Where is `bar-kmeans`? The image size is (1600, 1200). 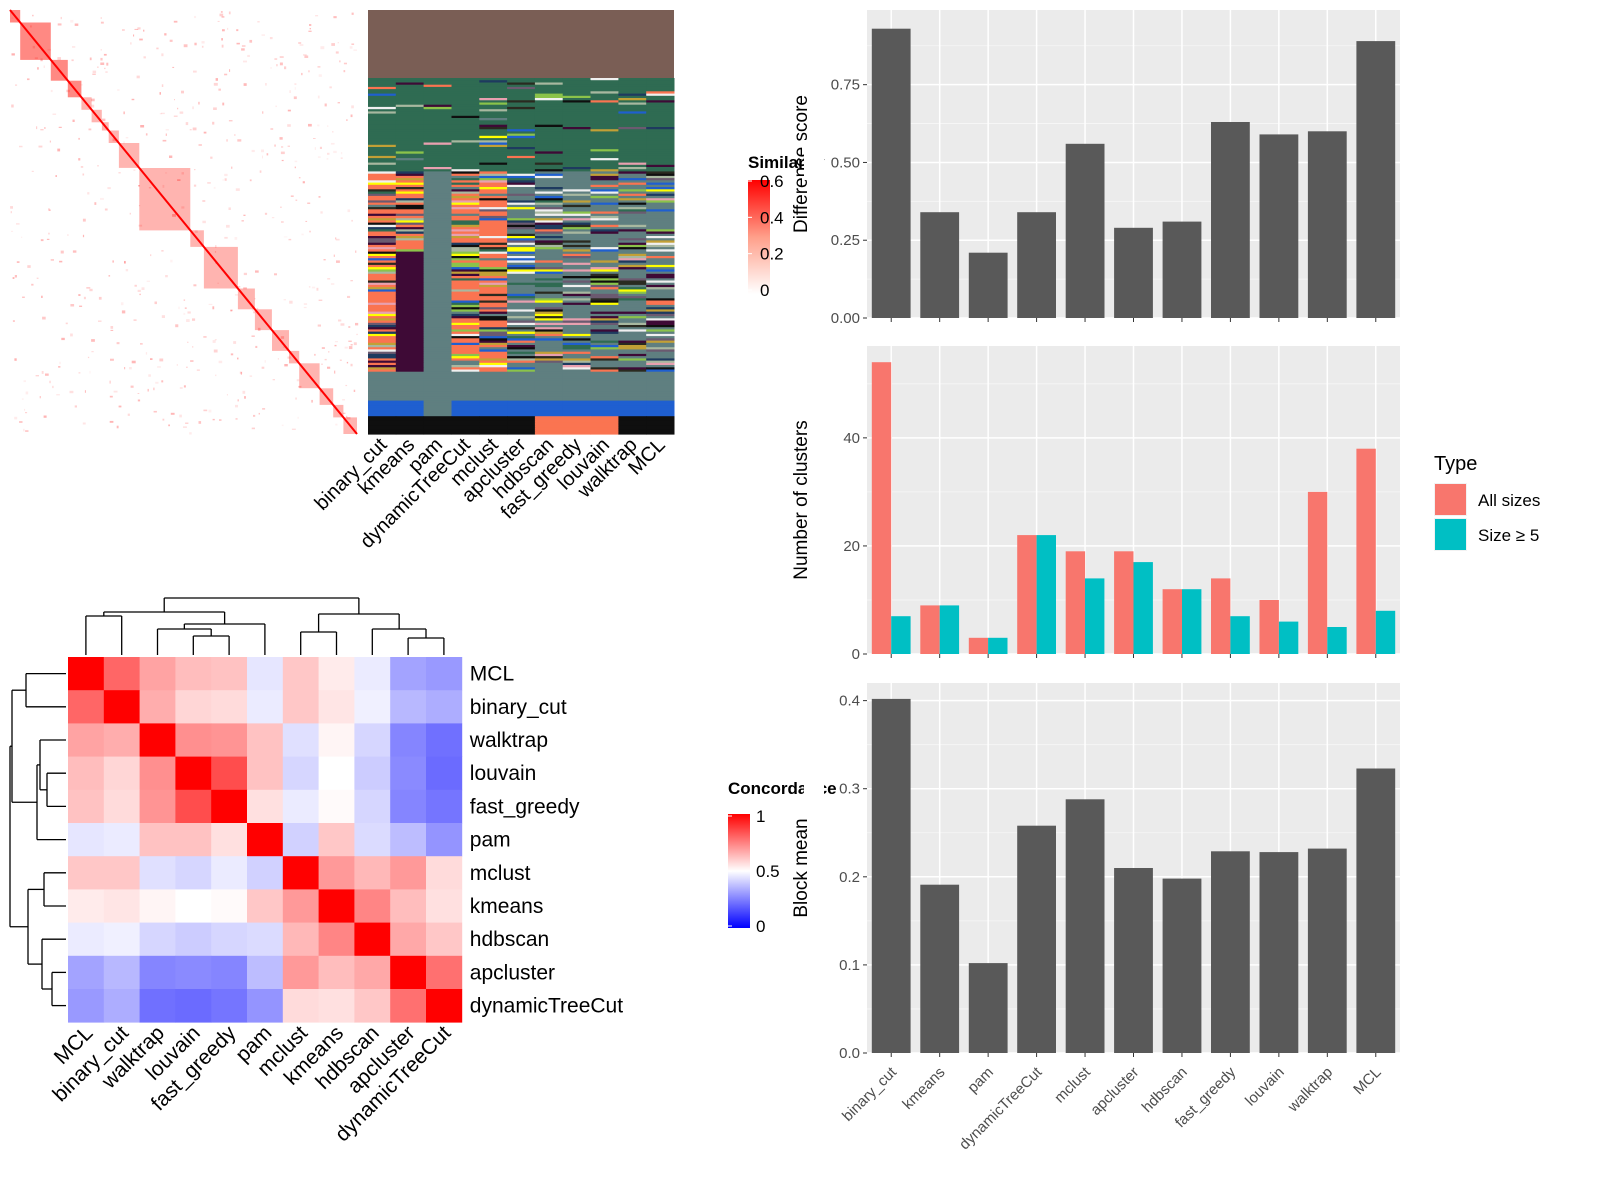 bar-kmeans is located at coordinates (940, 968).